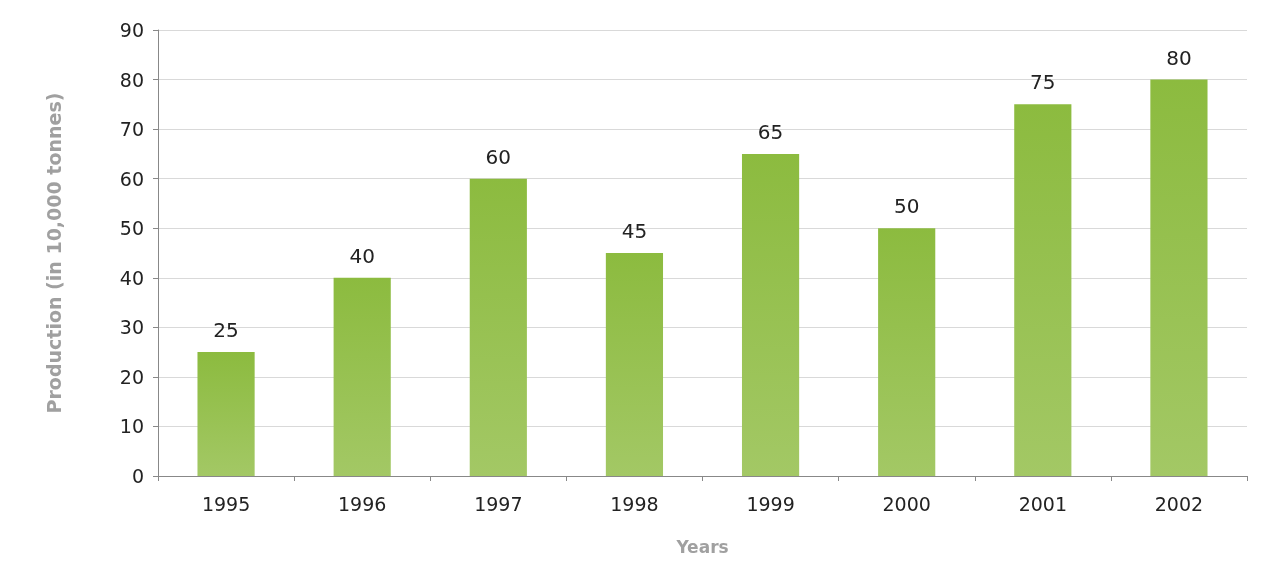 The width and height of the screenshot is (1270, 586). What do you see at coordinates (906, 206) in the screenshot?
I see `data-label: 50` at bounding box center [906, 206].